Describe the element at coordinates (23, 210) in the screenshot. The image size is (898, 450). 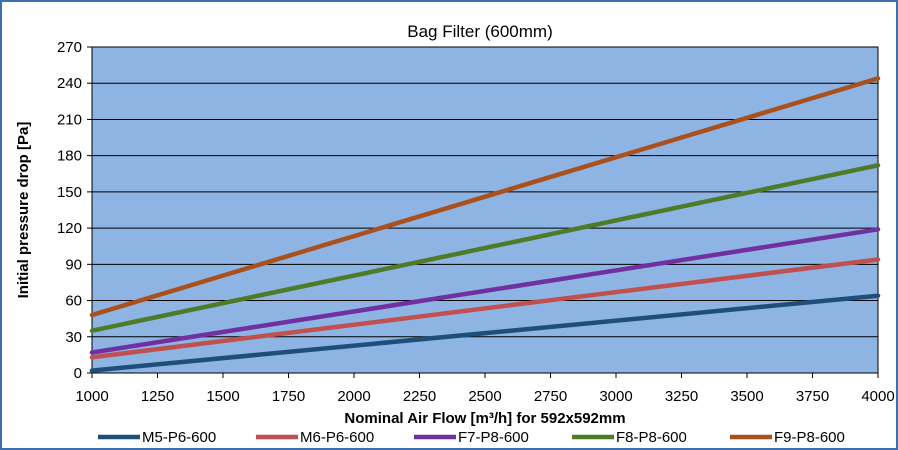
I see `y-axis-title: Initial pressure drop [Pa]` at that location.